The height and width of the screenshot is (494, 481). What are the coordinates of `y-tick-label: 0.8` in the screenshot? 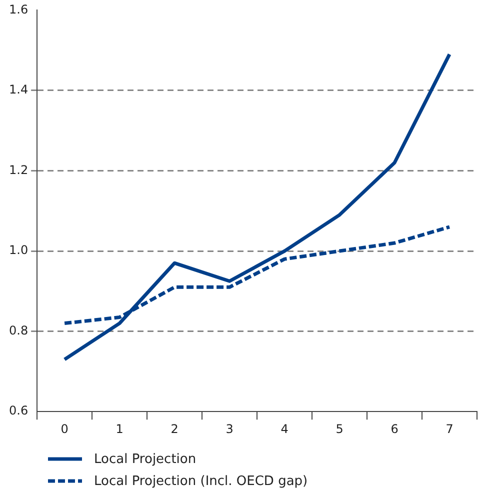 It's located at (18, 330).